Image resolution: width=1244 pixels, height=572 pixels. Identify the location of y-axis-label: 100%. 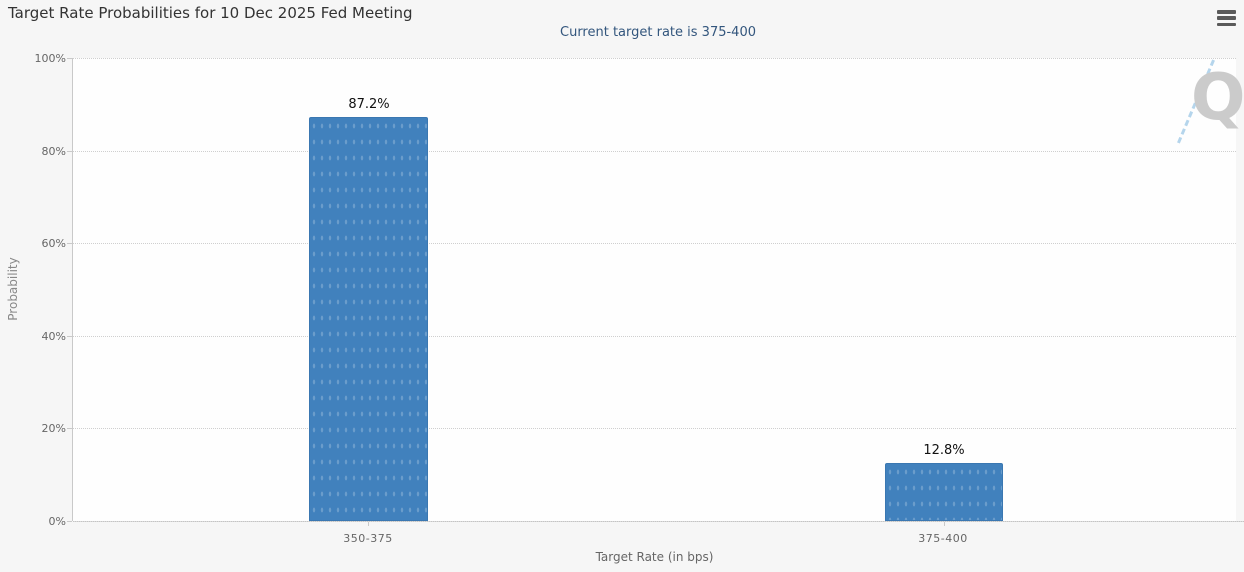
(50, 58).